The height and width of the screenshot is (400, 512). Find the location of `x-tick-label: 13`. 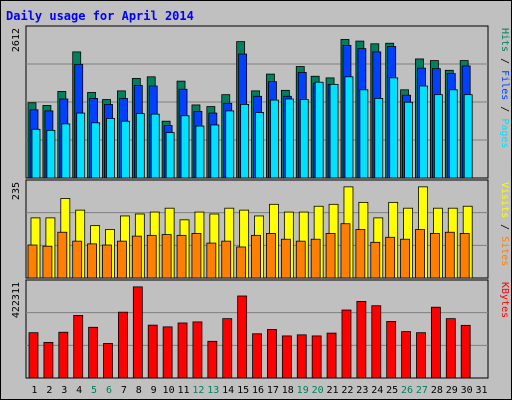

x-tick-label: 13 is located at coordinates (213, 390).